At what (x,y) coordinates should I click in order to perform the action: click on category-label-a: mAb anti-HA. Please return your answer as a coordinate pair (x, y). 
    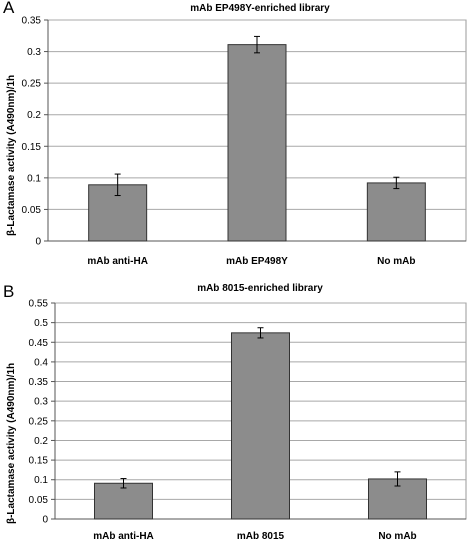
    Looking at the image, I should click on (117, 261).